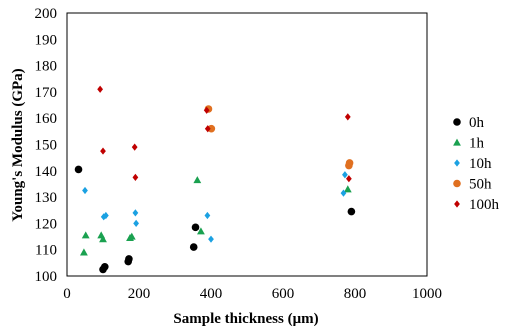 The width and height of the screenshot is (505, 329). Describe the element at coordinates (46, 251) in the screenshot. I see `y-tick-label: 110` at that location.